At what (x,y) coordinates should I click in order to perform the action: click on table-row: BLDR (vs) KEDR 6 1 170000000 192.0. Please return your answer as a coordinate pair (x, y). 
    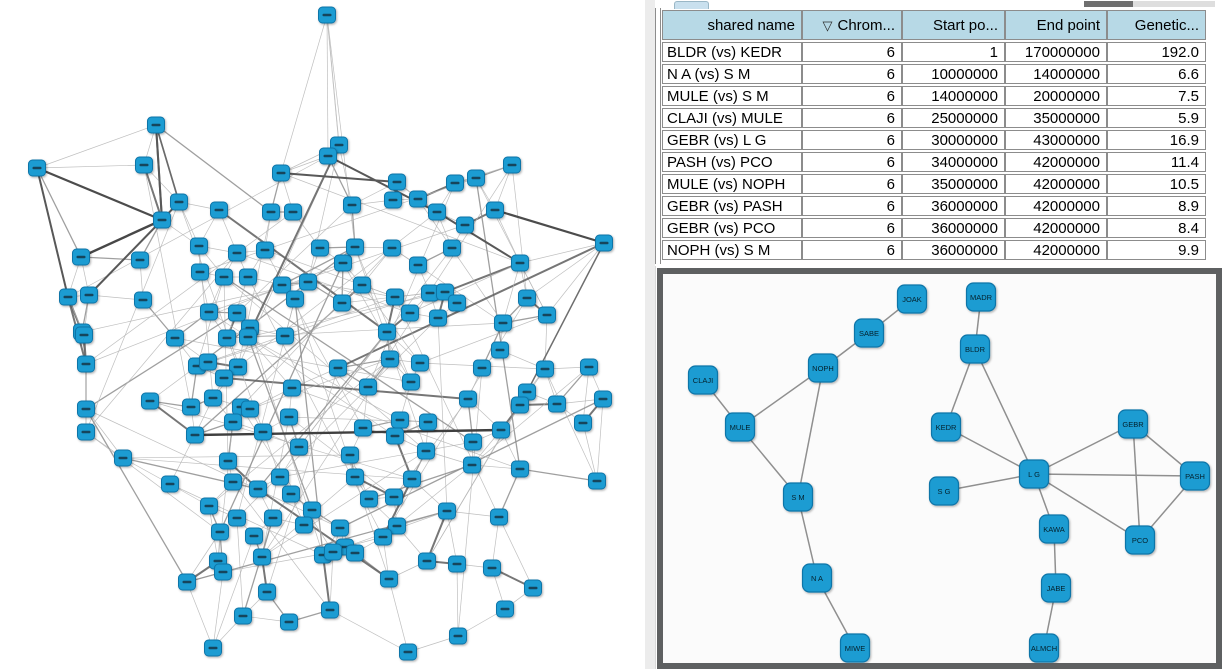
    Looking at the image, I should click on (934, 52).